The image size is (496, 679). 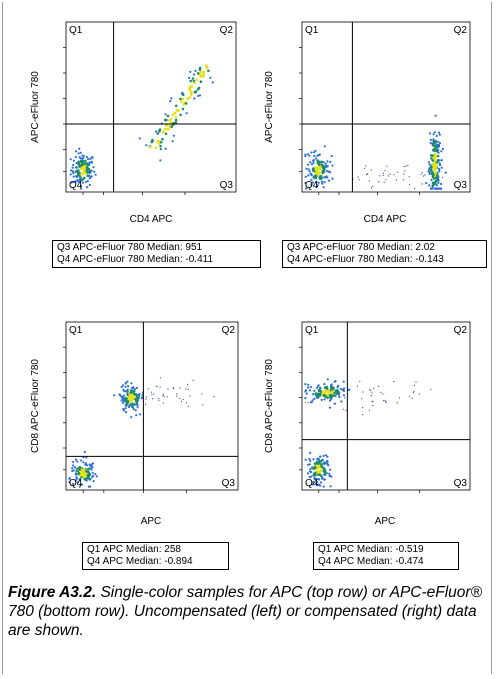 I want to click on quadrant-label: Q1, so click(x=312, y=30).